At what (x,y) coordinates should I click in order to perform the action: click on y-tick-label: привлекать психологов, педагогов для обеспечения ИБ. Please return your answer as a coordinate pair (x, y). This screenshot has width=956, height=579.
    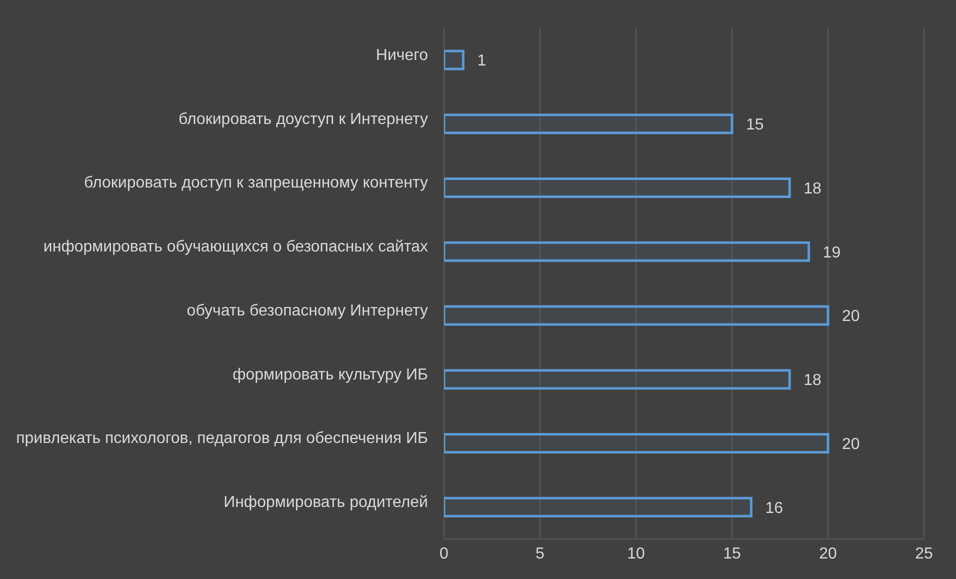
    Looking at the image, I should click on (222, 439).